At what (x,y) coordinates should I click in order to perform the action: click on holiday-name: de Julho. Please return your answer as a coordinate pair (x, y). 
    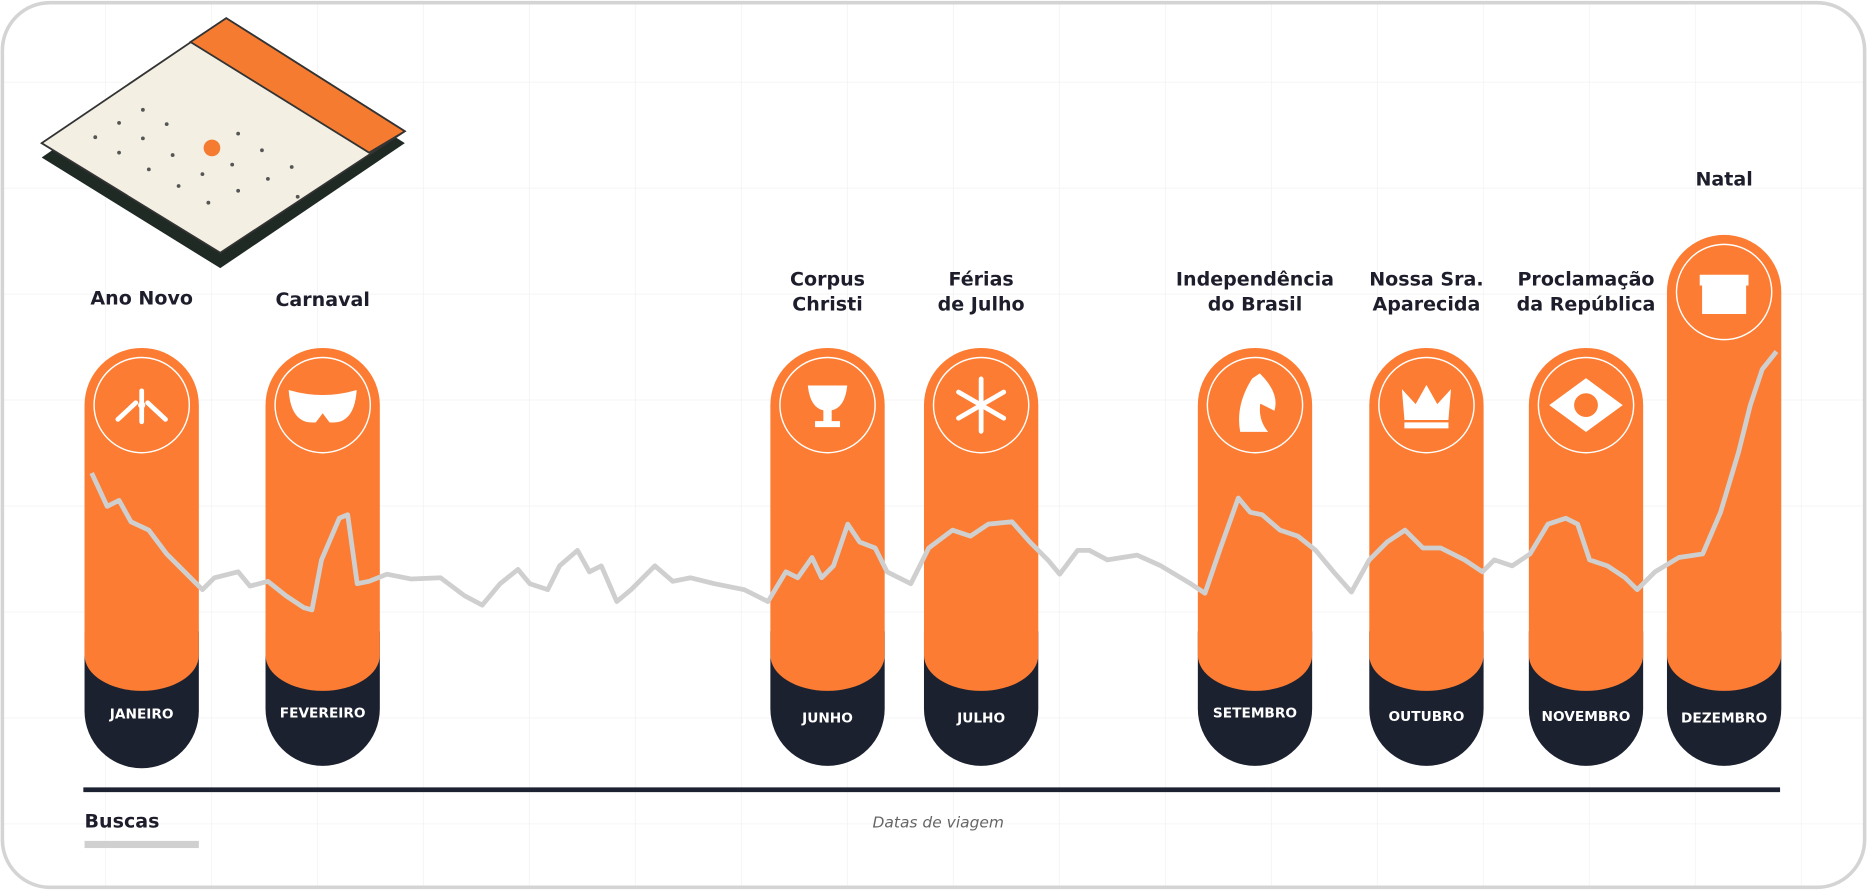
    Looking at the image, I should click on (981, 305).